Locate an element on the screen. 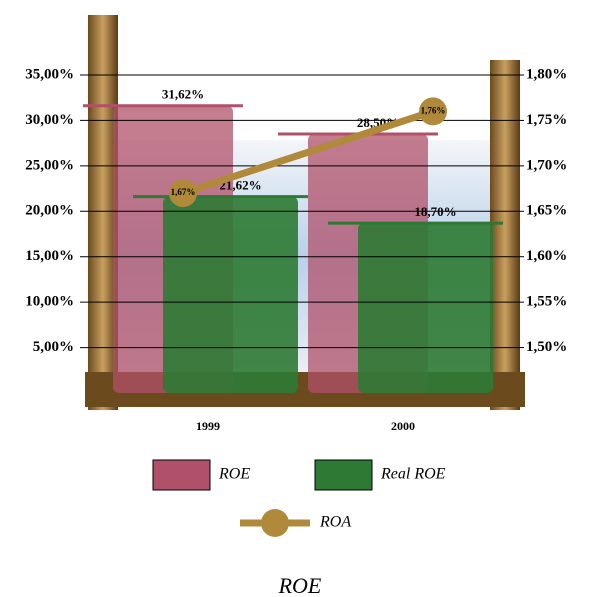  y-tick-label: 20,00% is located at coordinates (49, 211).